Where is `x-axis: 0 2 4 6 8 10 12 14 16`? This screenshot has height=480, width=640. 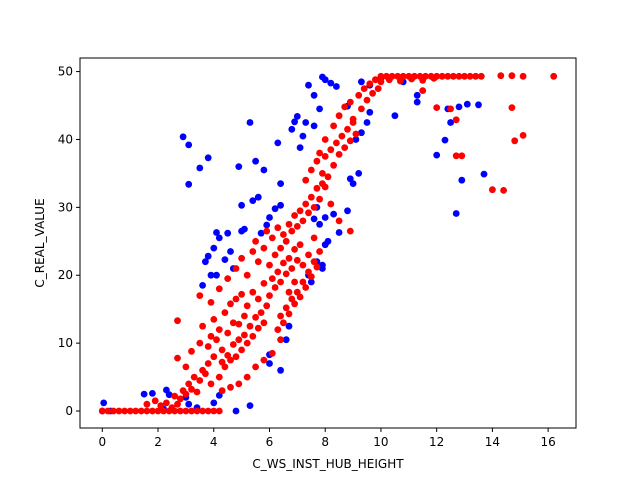
x-axis: 0 2 4 6 8 10 12 14 16 is located at coordinates (327, 438).